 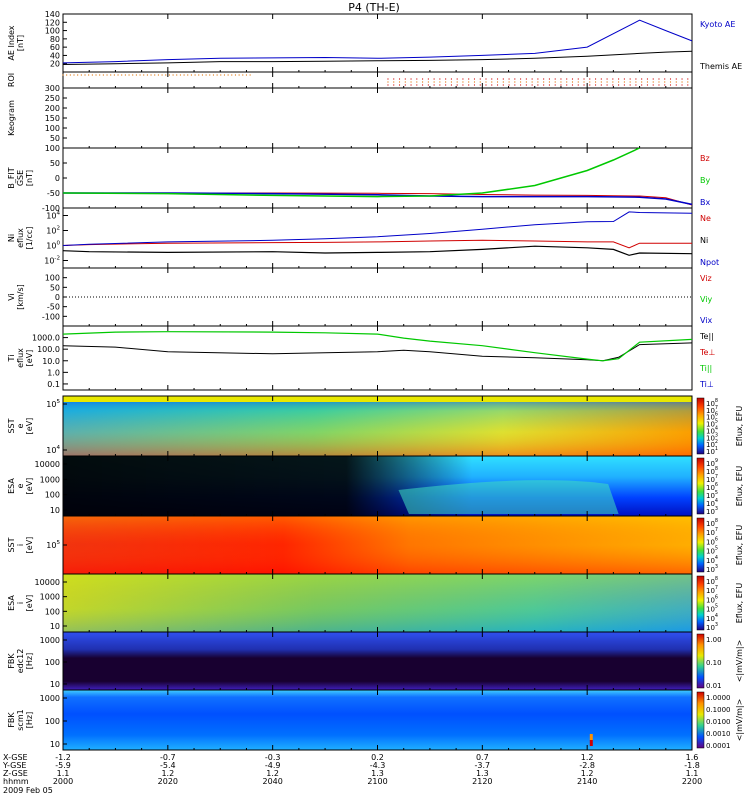 I want to click on sst_i-colorbar-tick: 10⁶, so click(x=712, y=541).